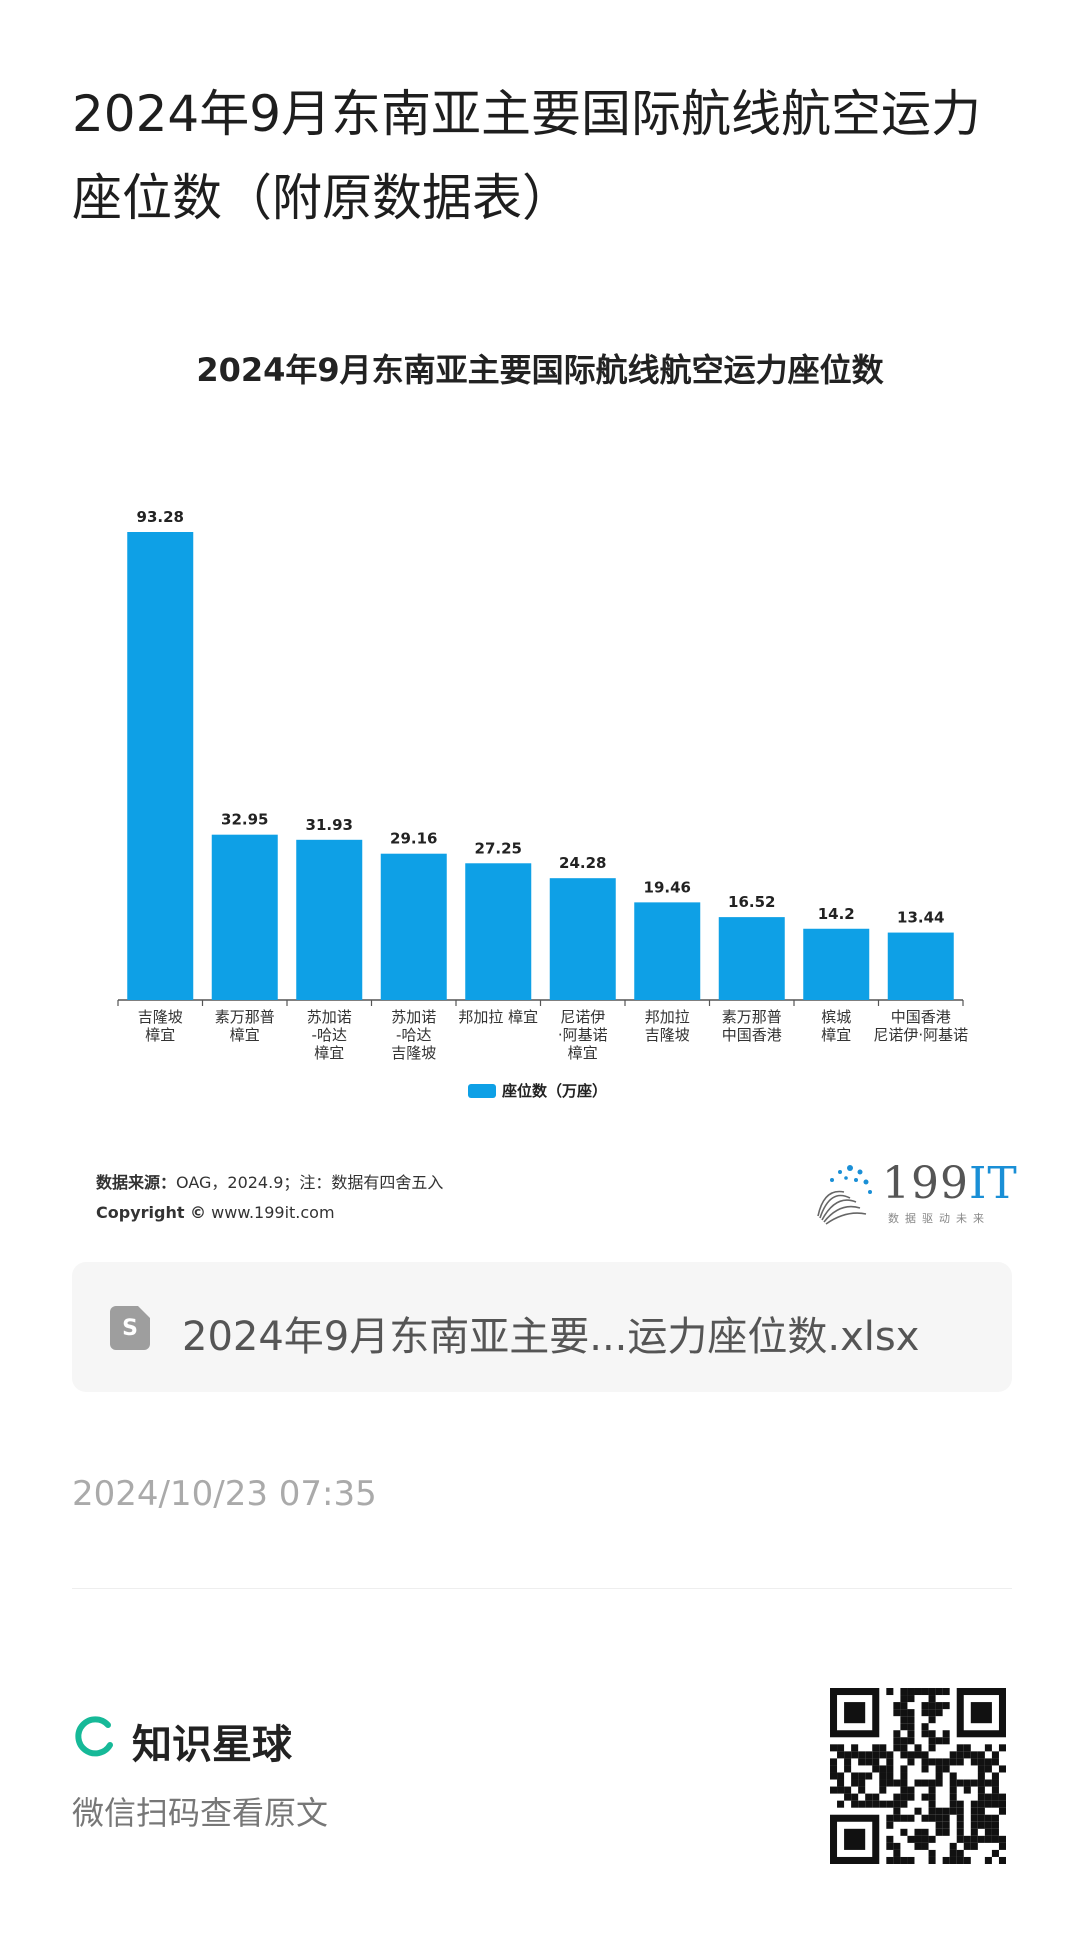 The image size is (1080, 1952). What do you see at coordinates (542, 1327) in the screenshot?
I see `attachment-file-card: S 2024年9月东南亚主要...运力座位数.xlsx` at bounding box center [542, 1327].